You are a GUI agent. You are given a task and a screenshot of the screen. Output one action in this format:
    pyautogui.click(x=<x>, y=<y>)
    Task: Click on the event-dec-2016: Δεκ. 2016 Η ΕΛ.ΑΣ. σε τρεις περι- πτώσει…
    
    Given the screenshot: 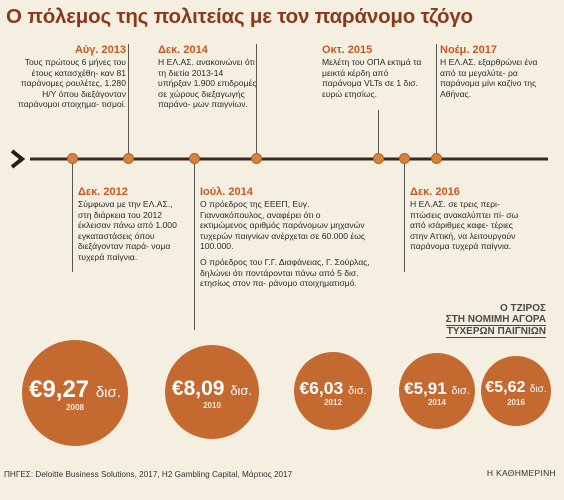 What is the action you would take?
    pyautogui.click(x=465, y=219)
    